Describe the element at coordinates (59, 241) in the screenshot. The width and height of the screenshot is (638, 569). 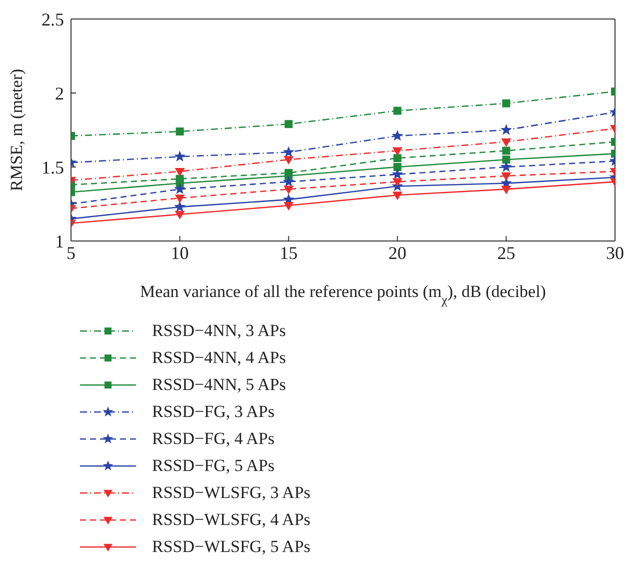
I see `y-tick-label: 1` at that location.